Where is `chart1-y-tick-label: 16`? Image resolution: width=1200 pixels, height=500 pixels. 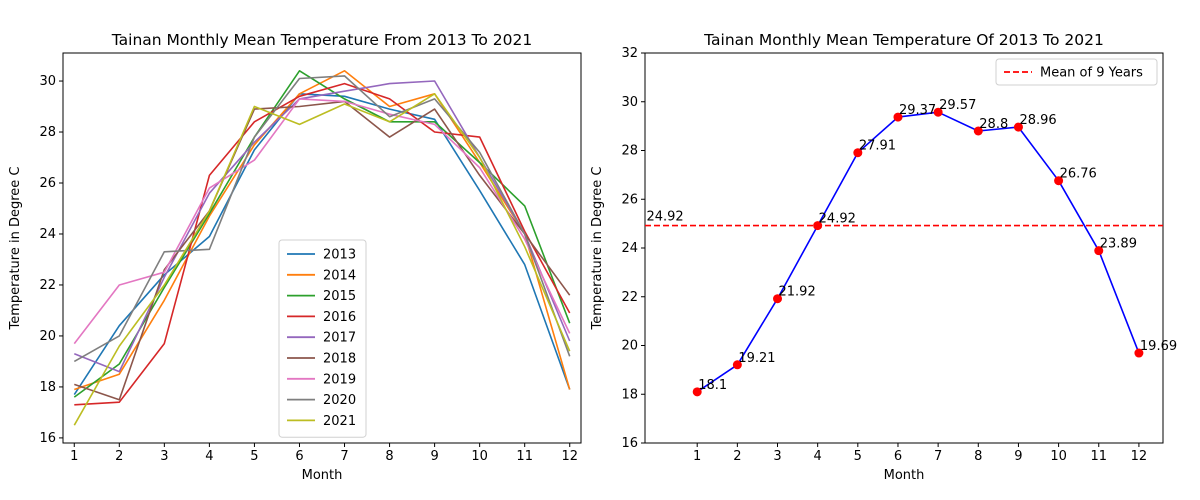
chart1-y-tick-label: 16 is located at coordinates (47, 438).